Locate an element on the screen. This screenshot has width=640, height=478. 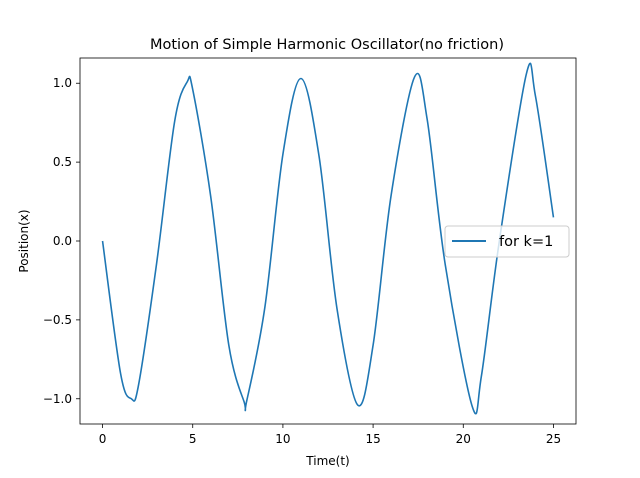
y-tick-label: 0.0 is located at coordinates (62, 241).